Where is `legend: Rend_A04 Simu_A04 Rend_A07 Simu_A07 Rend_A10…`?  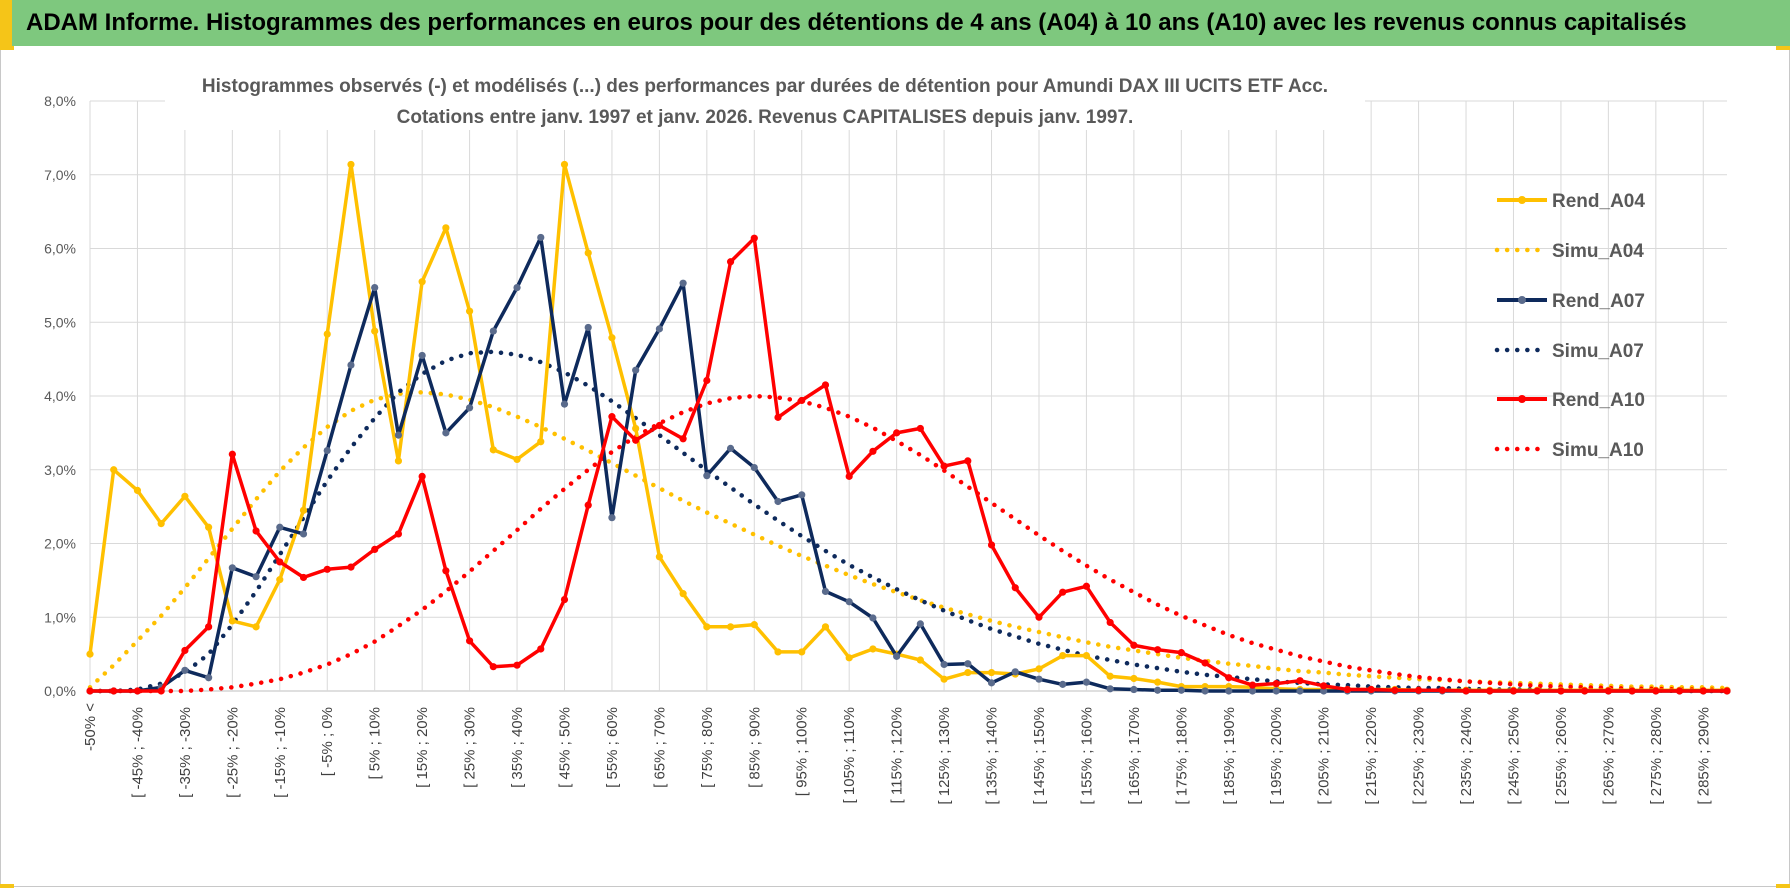 legend: Rend_A04 Simu_A04 Rend_A07 Simu_A07 Rend_A10… is located at coordinates (1569, 326).